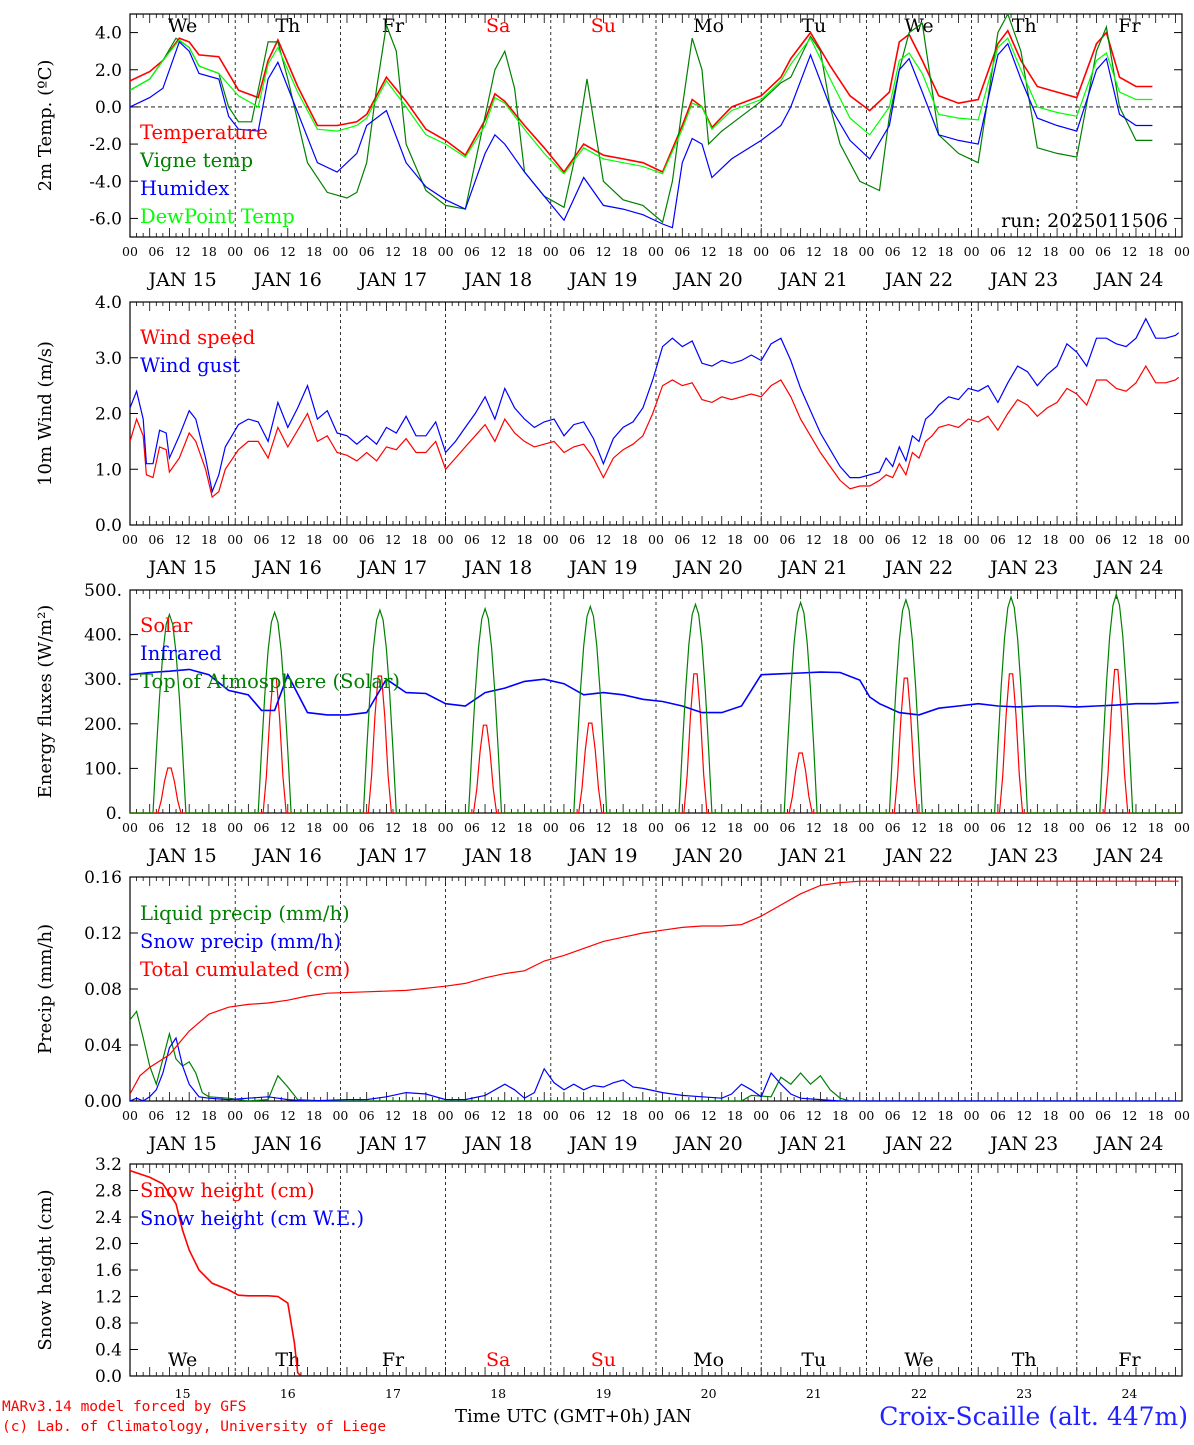 The height and width of the screenshot is (1445, 1194). What do you see at coordinates (641, 119) in the screenshot?
I see `series-line-vigne-temp` at bounding box center [641, 119].